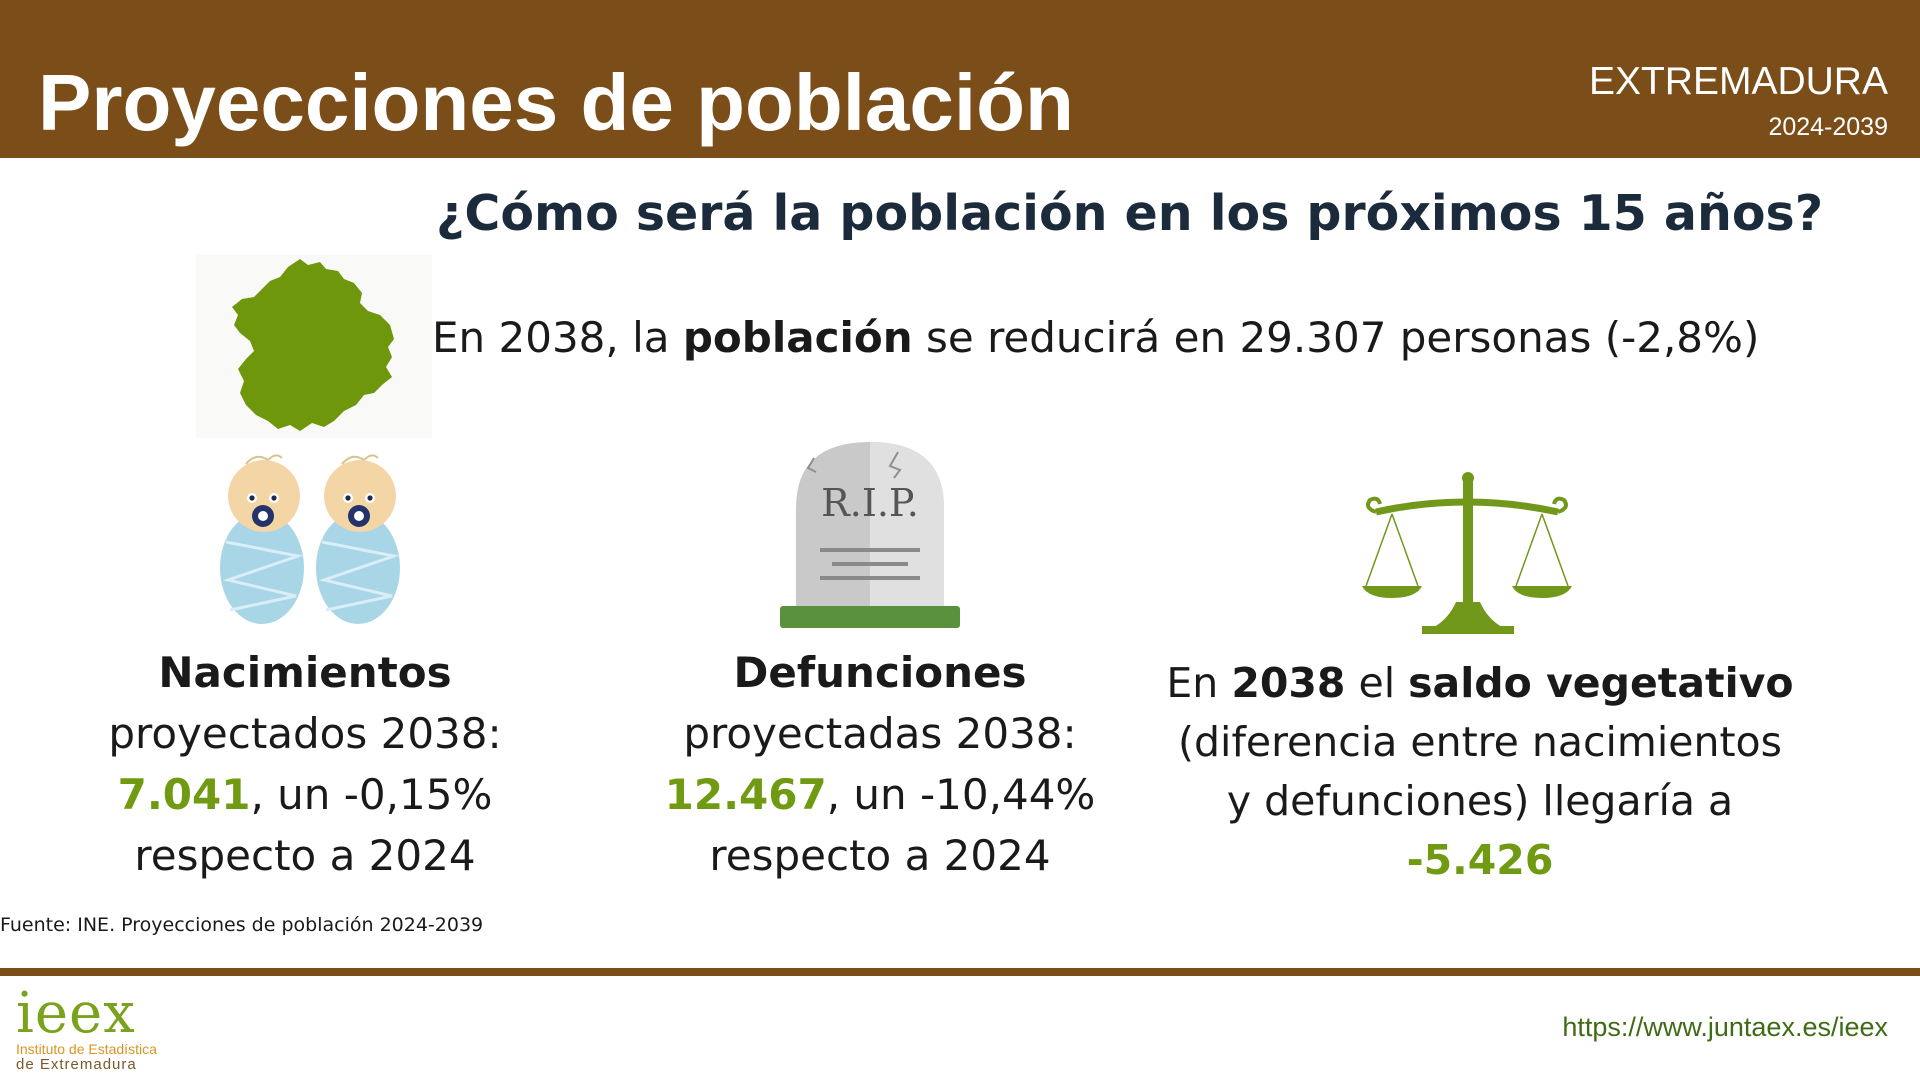 The image size is (1920, 1080). What do you see at coordinates (880, 855) in the screenshot?
I see `deaths-line3: respecto a 2024` at bounding box center [880, 855].